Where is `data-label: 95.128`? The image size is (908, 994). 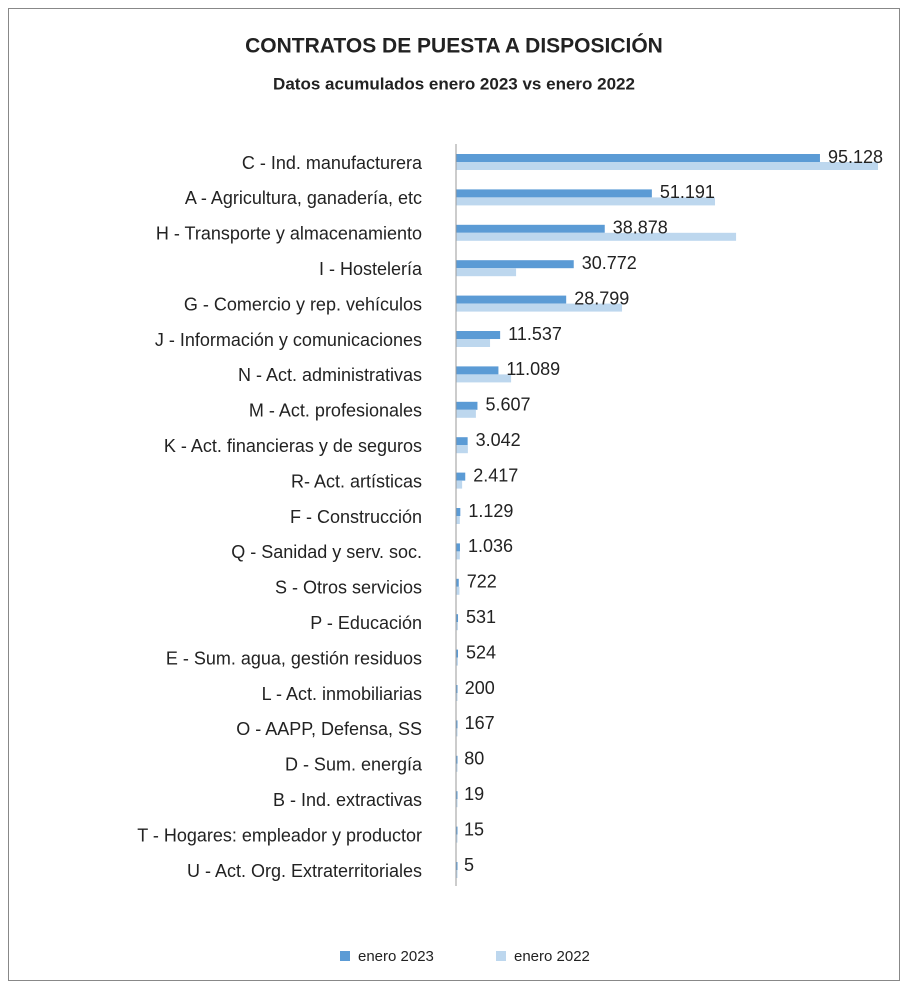
data-label: 95.128 is located at coordinates (855, 157).